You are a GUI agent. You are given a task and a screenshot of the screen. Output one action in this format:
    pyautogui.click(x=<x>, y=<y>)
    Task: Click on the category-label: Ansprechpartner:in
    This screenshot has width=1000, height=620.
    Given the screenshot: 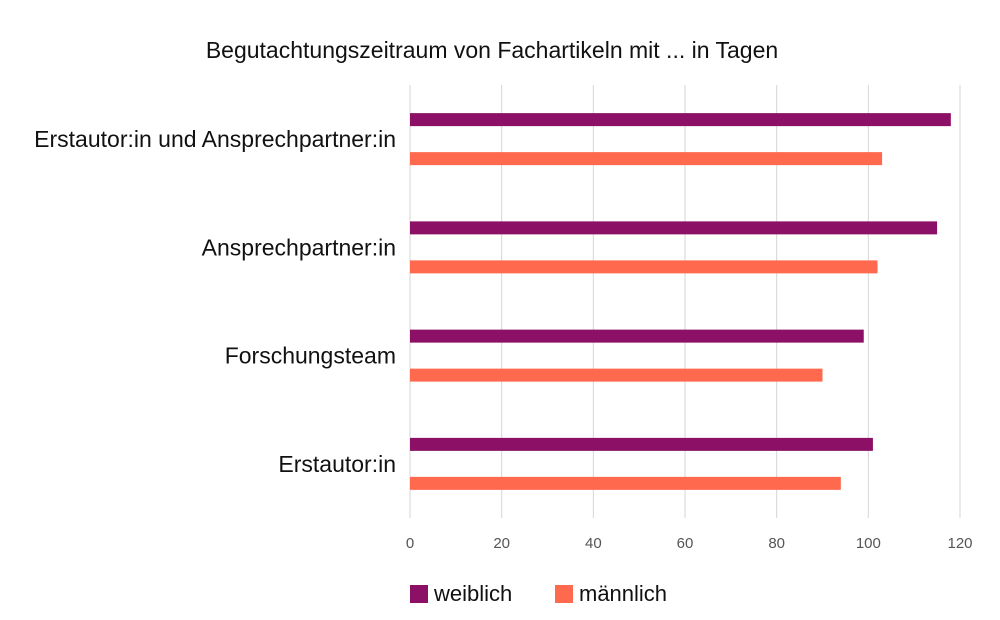 What is the action you would take?
    pyautogui.click(x=299, y=247)
    